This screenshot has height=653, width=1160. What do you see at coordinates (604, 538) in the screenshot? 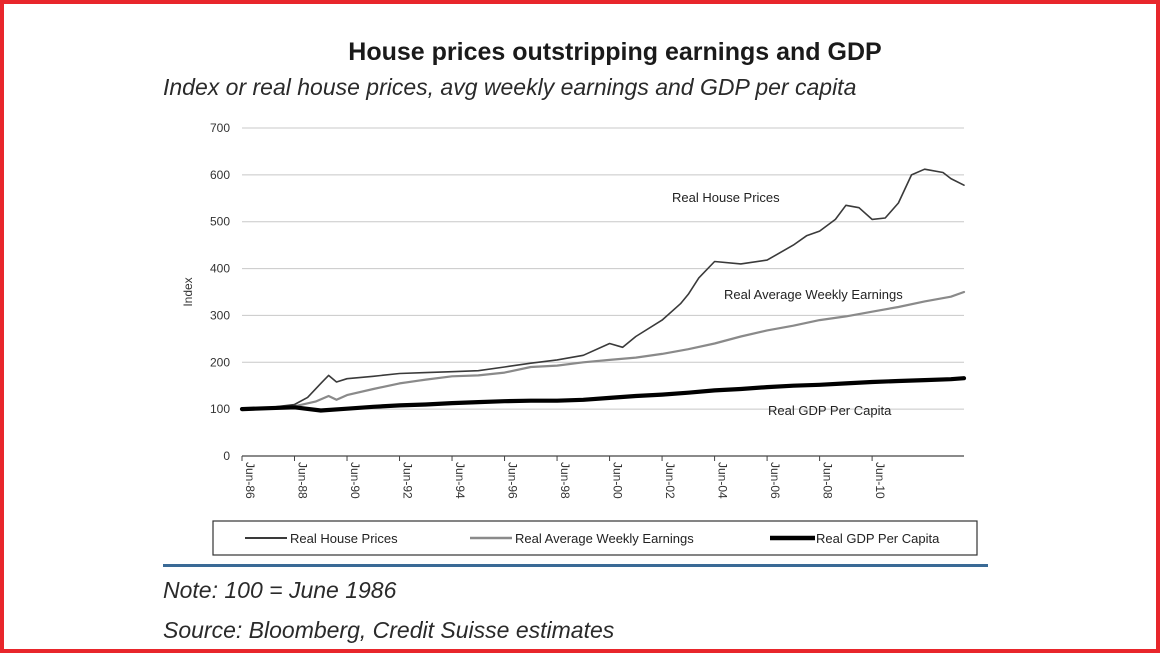
I see `legend-label-real-average-weekly-earnings: Real Average Weekly Earnings` at bounding box center [604, 538].